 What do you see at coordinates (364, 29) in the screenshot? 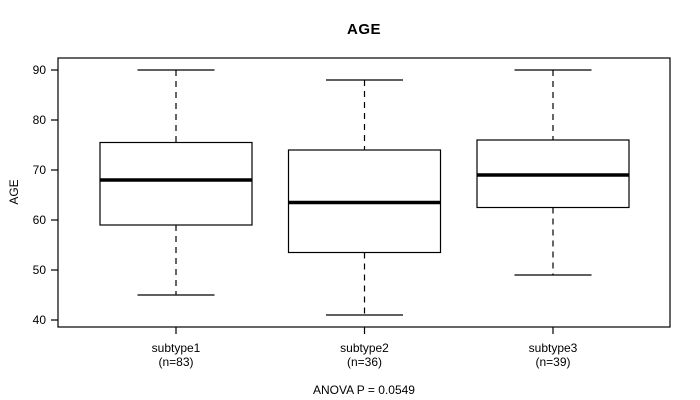
I see `chart-title: AGE` at bounding box center [364, 29].